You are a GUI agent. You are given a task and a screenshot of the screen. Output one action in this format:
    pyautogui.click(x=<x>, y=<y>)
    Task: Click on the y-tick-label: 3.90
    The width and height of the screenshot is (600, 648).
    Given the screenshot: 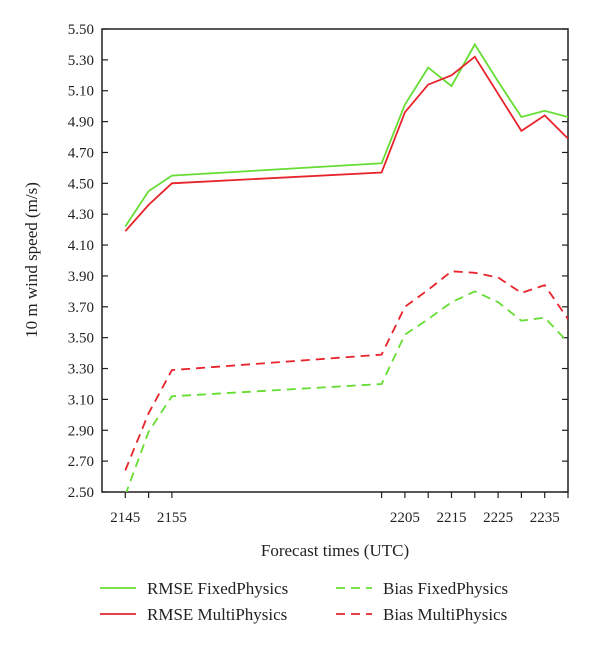 What is the action you would take?
    pyautogui.click(x=81, y=277)
    